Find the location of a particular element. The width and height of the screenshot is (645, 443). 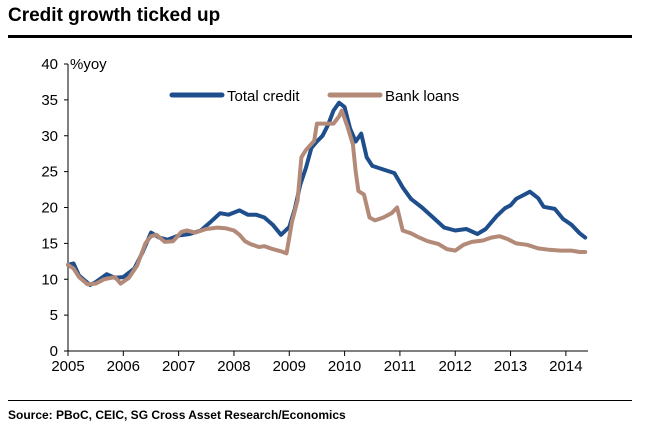

legend-label-bank-loans: Bank loans is located at coordinates (422, 96).